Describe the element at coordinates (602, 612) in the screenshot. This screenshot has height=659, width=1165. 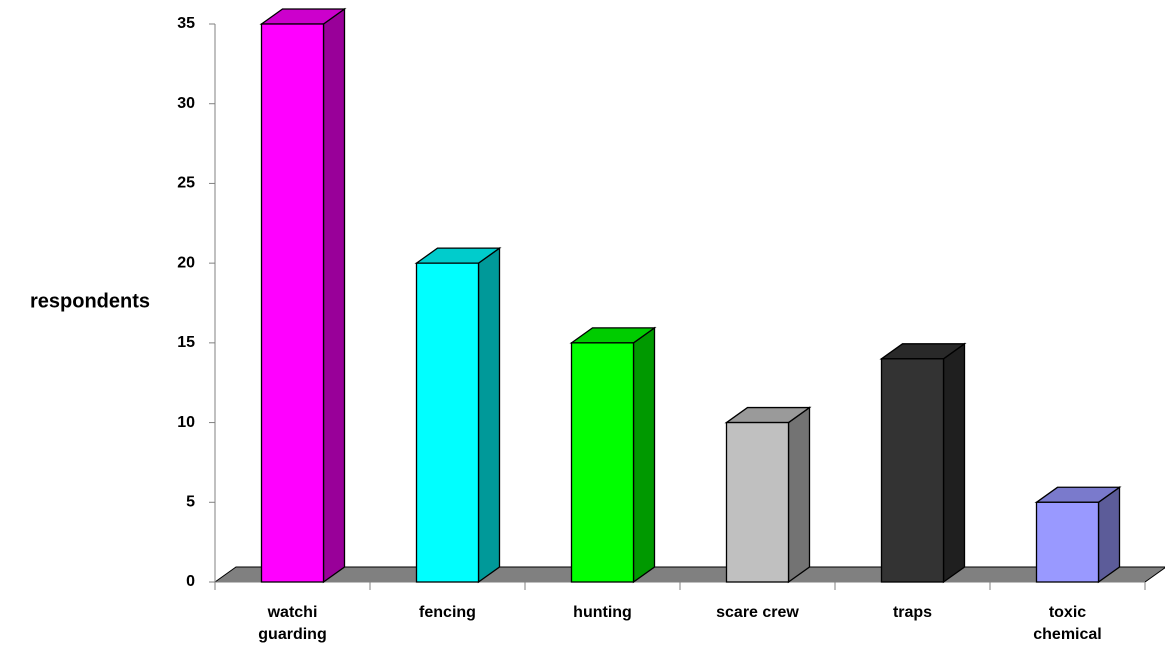
I see `x-tick-label: hunting` at that location.